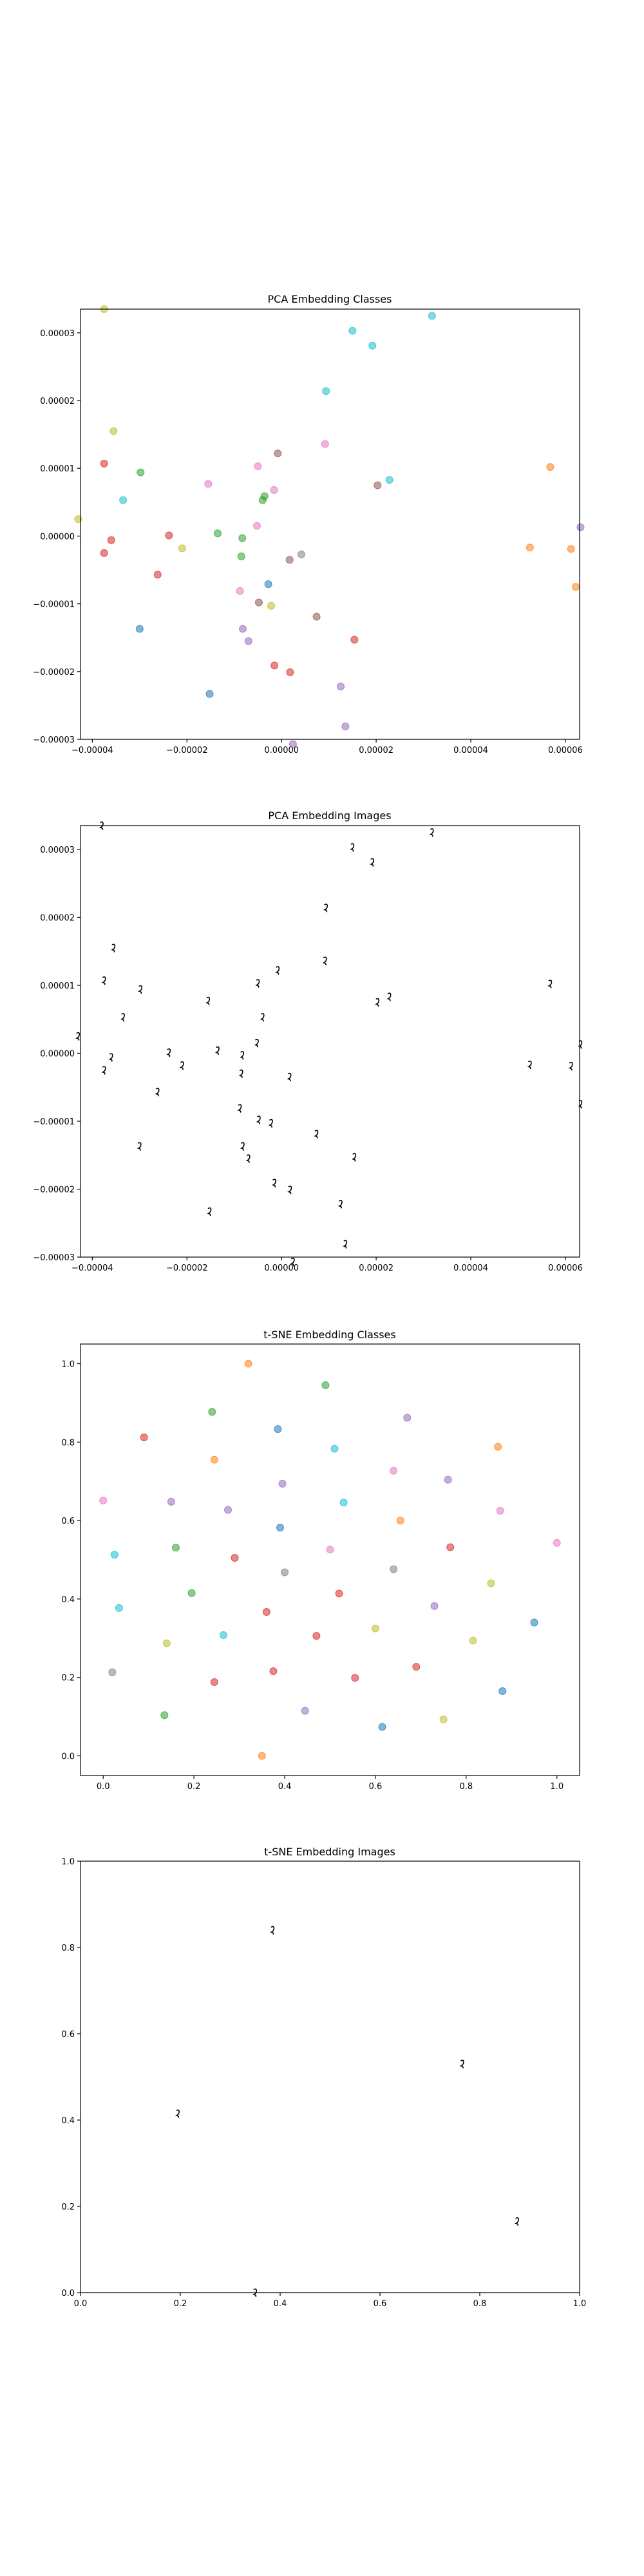  What do you see at coordinates (376, 1787) in the screenshot?
I see `x-tick-label: 0.6` at bounding box center [376, 1787].